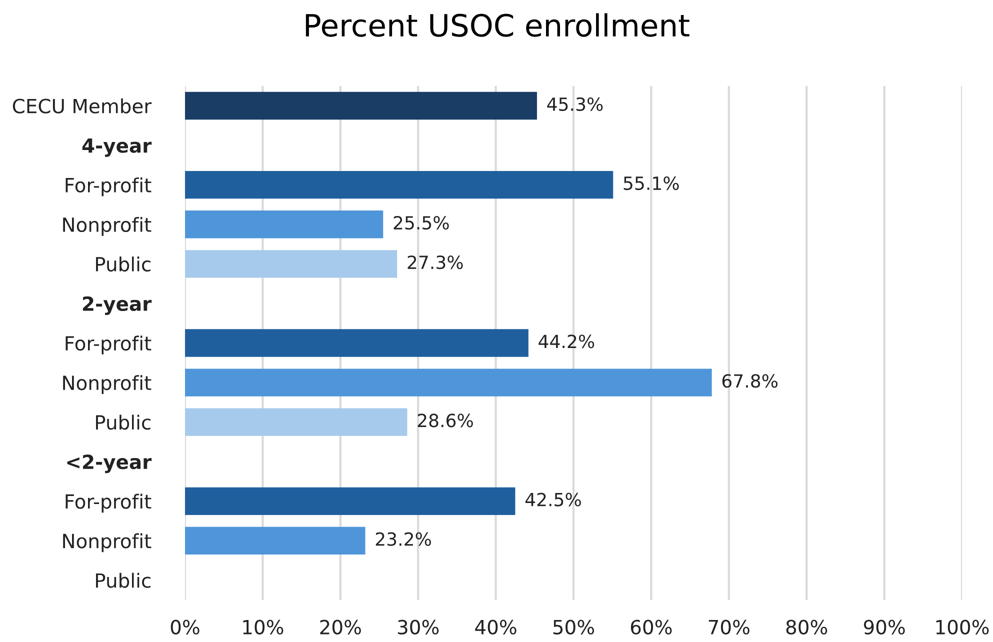  I want to click on data-label: 25.5%, so click(421, 223).